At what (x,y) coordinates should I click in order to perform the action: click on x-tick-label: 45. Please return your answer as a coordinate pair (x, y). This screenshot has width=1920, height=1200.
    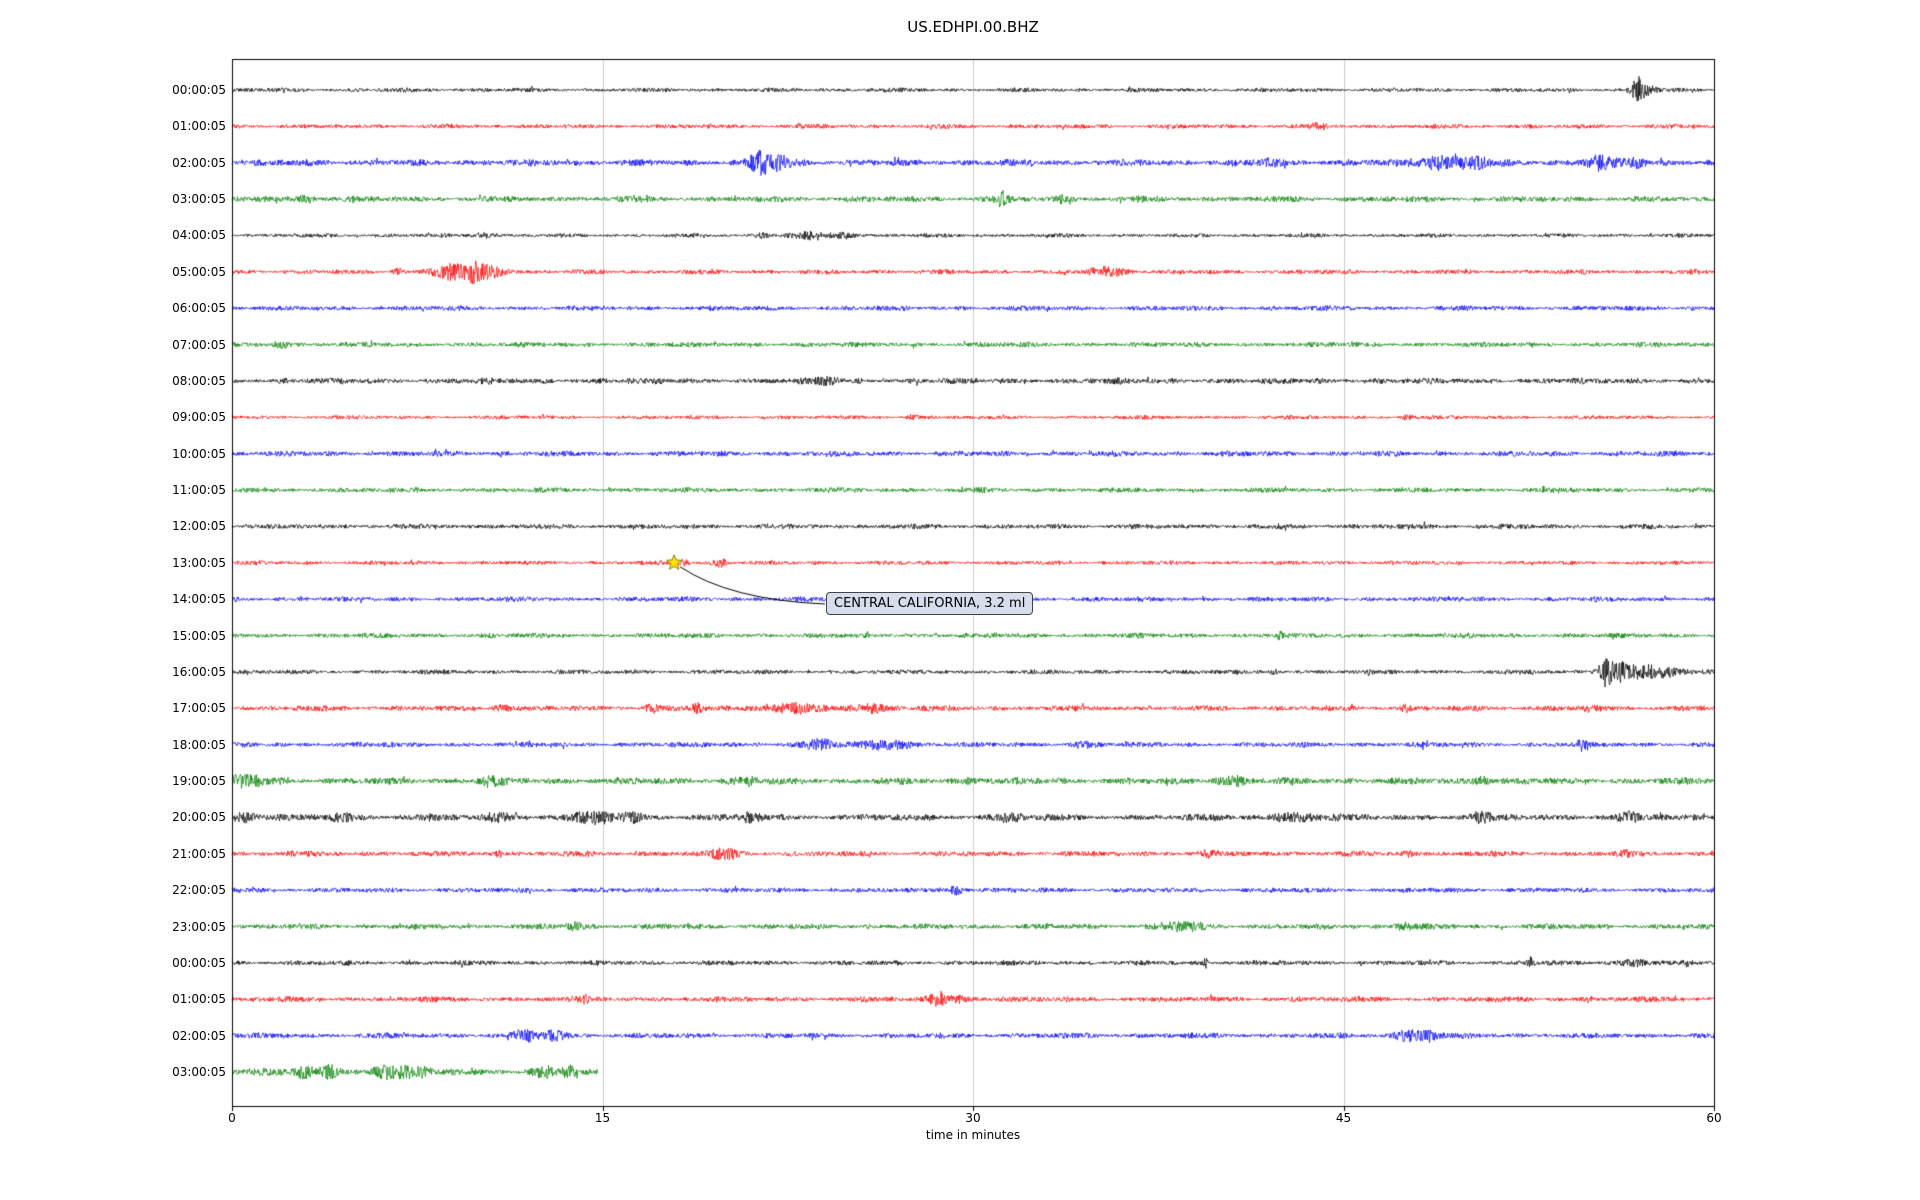
    Looking at the image, I should click on (1343, 1118).